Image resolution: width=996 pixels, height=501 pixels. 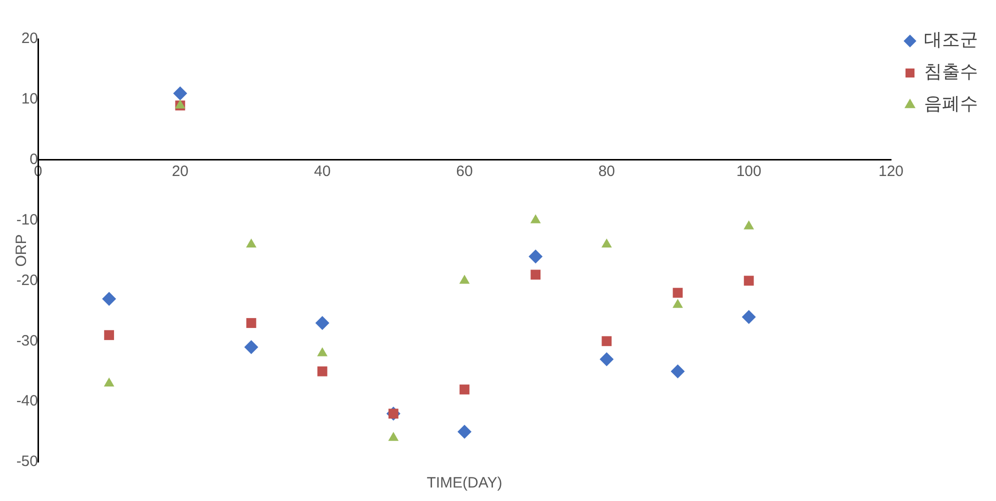 I want to click on y-tick-label: 10, so click(x=29, y=99).